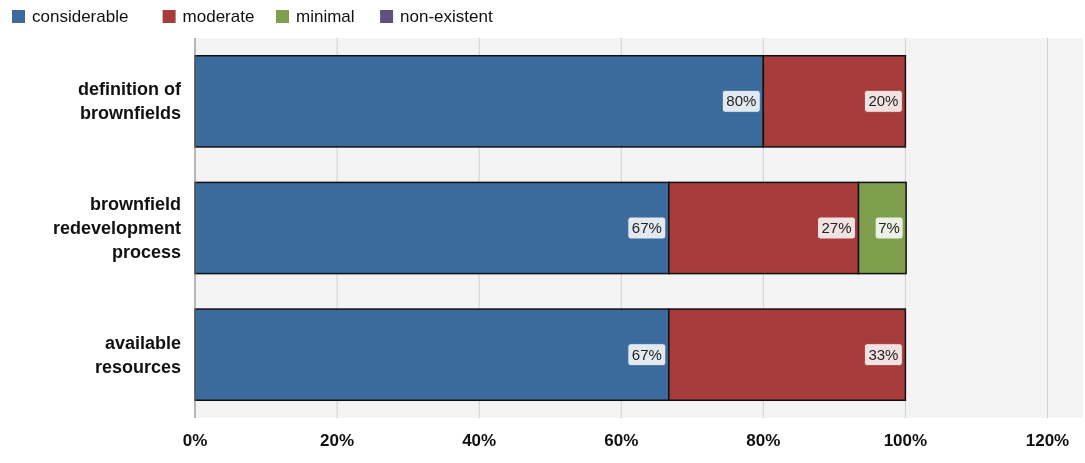 This screenshot has height=463, width=1085. Describe the element at coordinates (337, 440) in the screenshot. I see `x-tick-label: 20%` at that location.